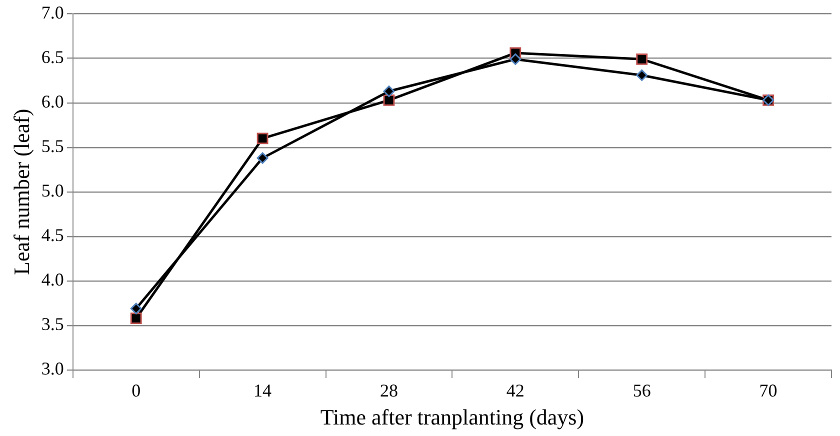 The height and width of the screenshot is (436, 840). I want to click on x-tick-label: 42, so click(515, 390).